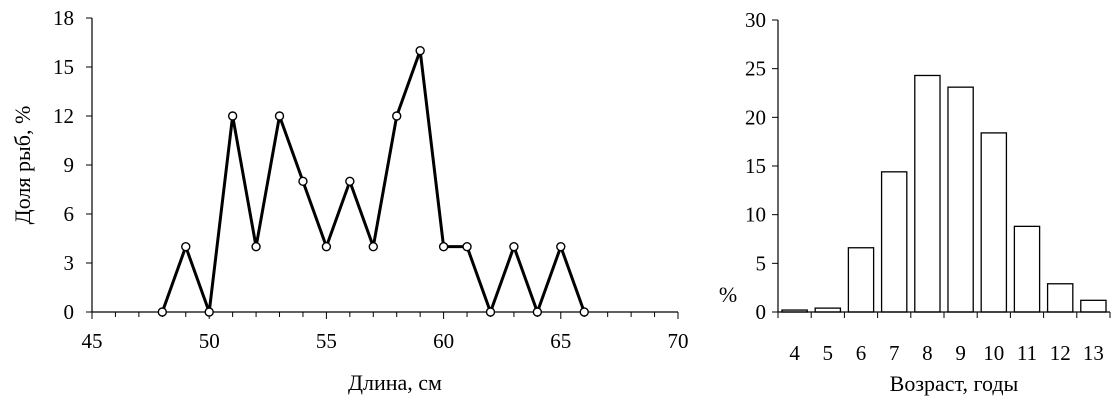 This screenshot has height=405, width=1112. Describe the element at coordinates (92, 341) in the screenshot. I see `x-tick-label: 45` at that location.